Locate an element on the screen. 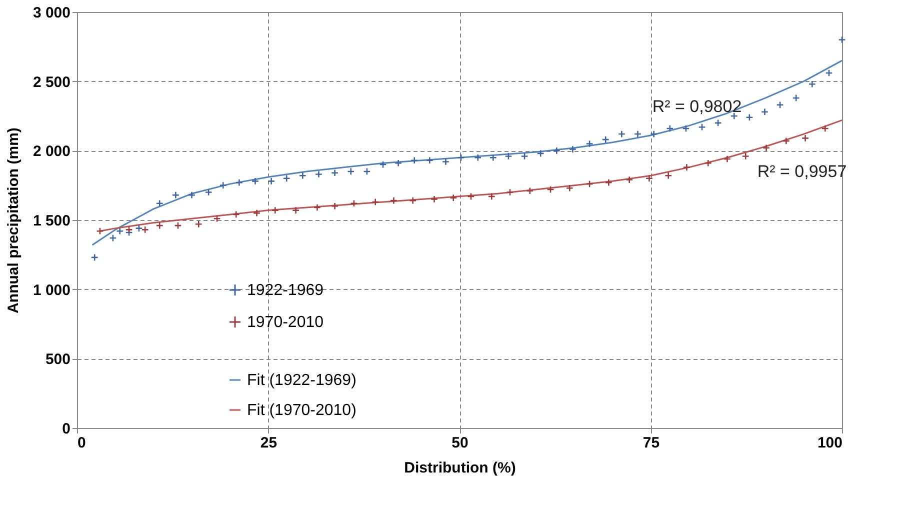 Image resolution: width=919 pixels, height=527 pixels. annotation: R² = 0,9957 is located at coordinates (802, 171).